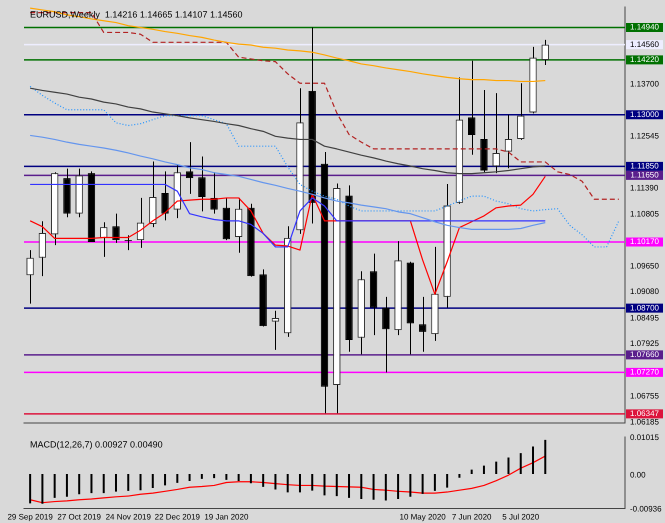 The width and height of the screenshot is (665, 523). Describe the element at coordinates (645, 214) in the screenshot. I see `y-tick-label: 1.10805` at that location.